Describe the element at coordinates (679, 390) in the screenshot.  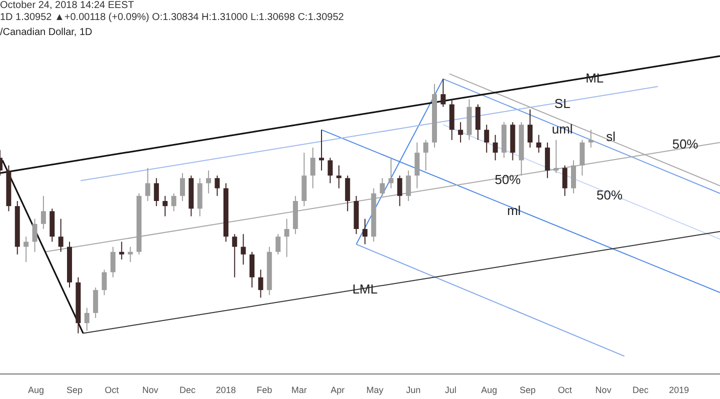
I see `x-tick-label: 2019` at that location.